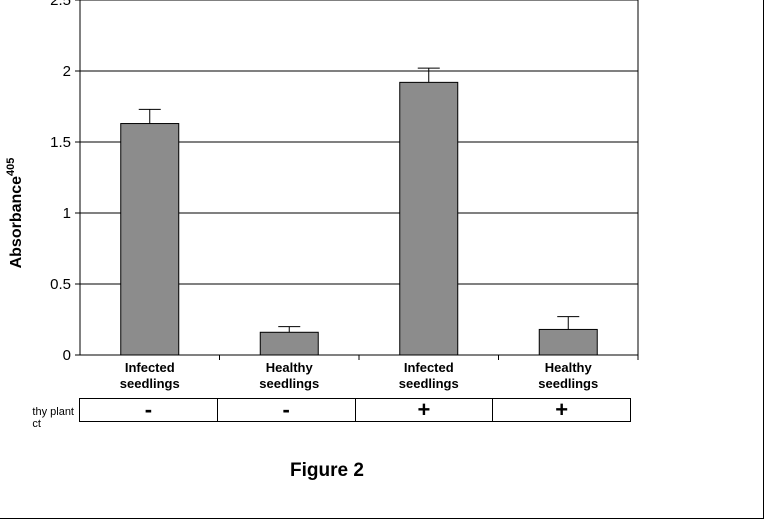 This screenshot has width=765, height=520. What do you see at coordinates (60, 142) in the screenshot?
I see `y-tick-label: 1.5` at bounding box center [60, 142].